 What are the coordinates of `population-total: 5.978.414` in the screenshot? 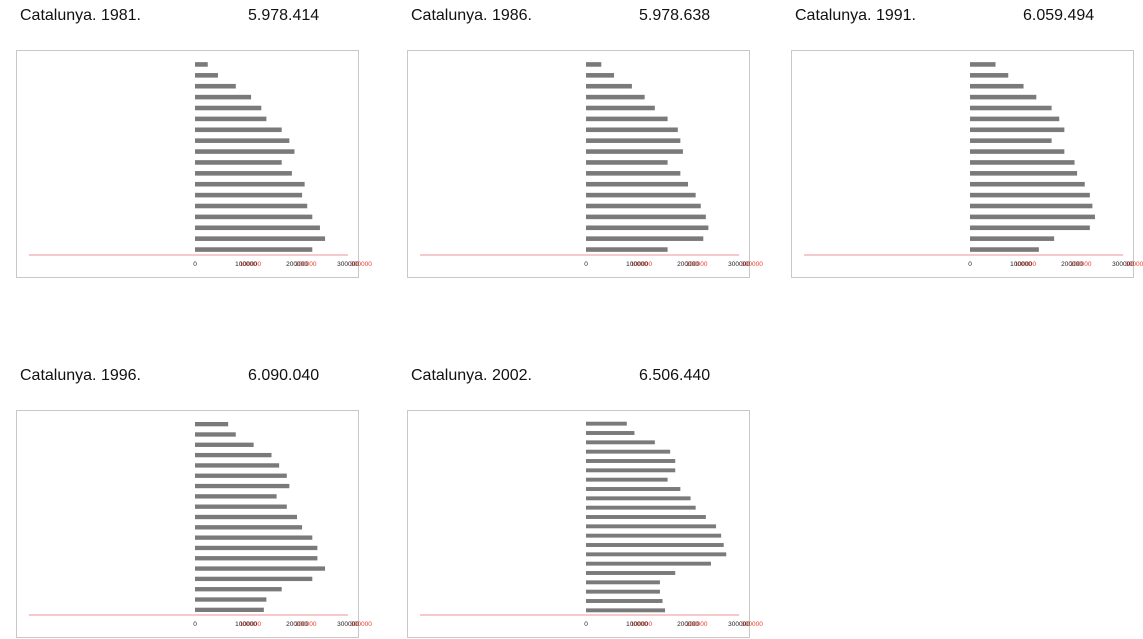 It's located at (284, 15).